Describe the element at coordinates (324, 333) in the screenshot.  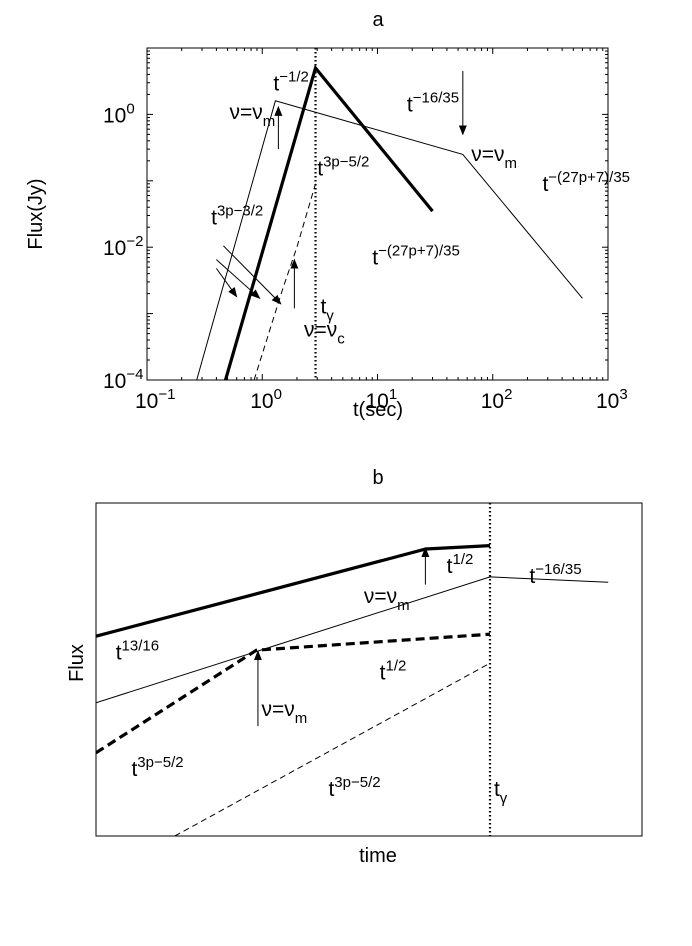
I see `annotation-label: ν=νc` at that location.